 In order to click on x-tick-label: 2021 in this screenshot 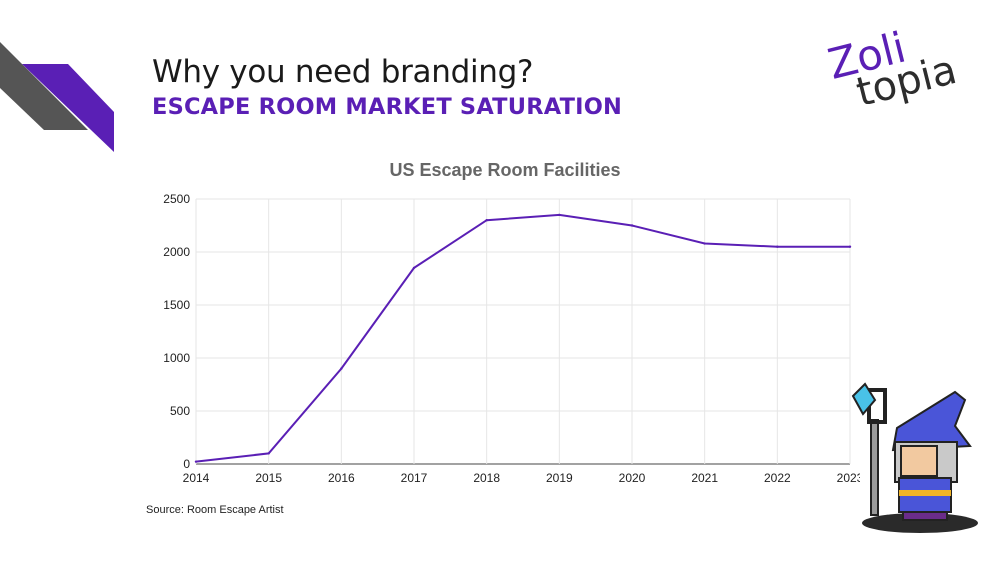, I will do `click(704, 478)`.